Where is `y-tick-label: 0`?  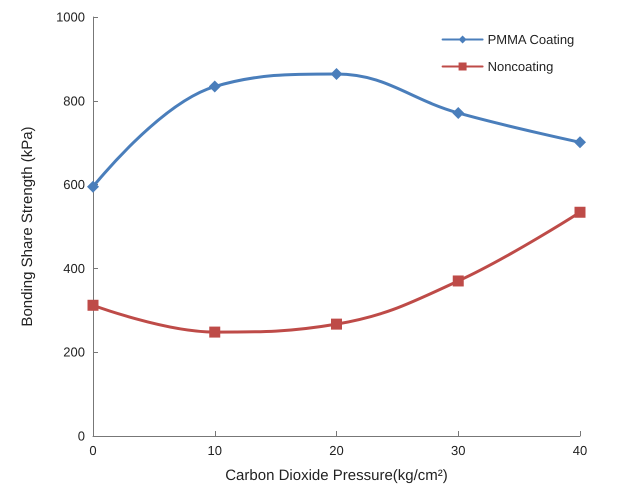
y-tick-label: 0 is located at coordinates (81, 436).